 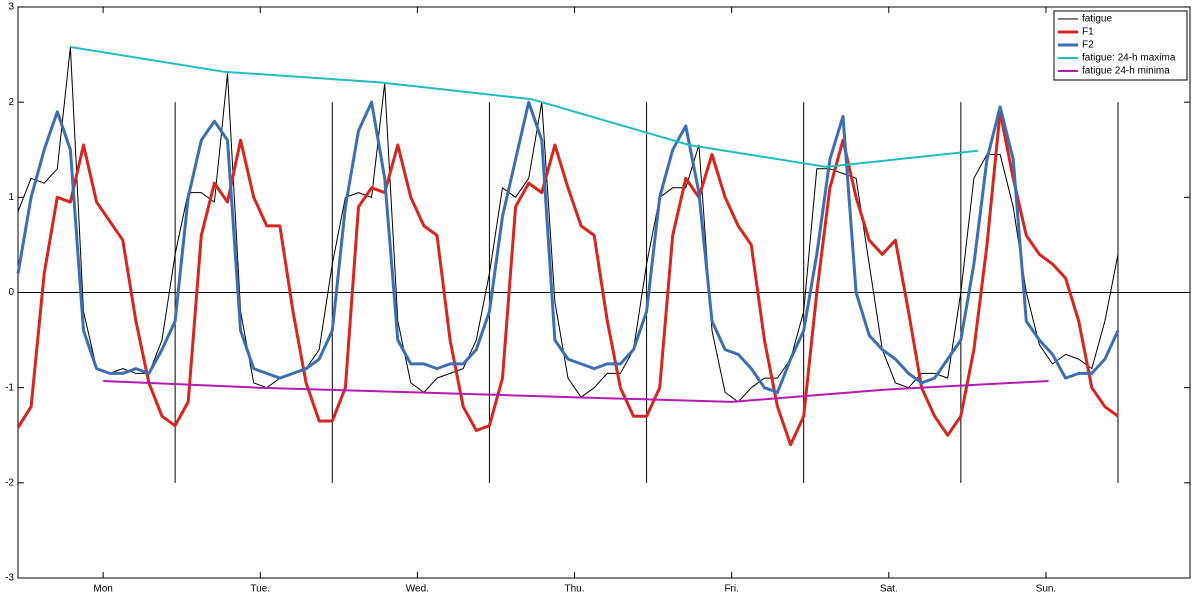 I want to click on x-tick-label: Thu., so click(x=575, y=589).